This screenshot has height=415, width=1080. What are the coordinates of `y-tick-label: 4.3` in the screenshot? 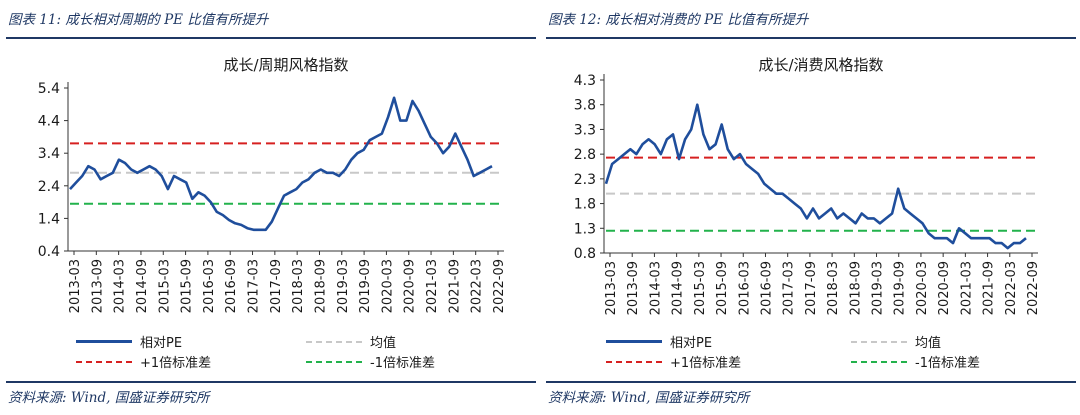 It's located at (585, 81).